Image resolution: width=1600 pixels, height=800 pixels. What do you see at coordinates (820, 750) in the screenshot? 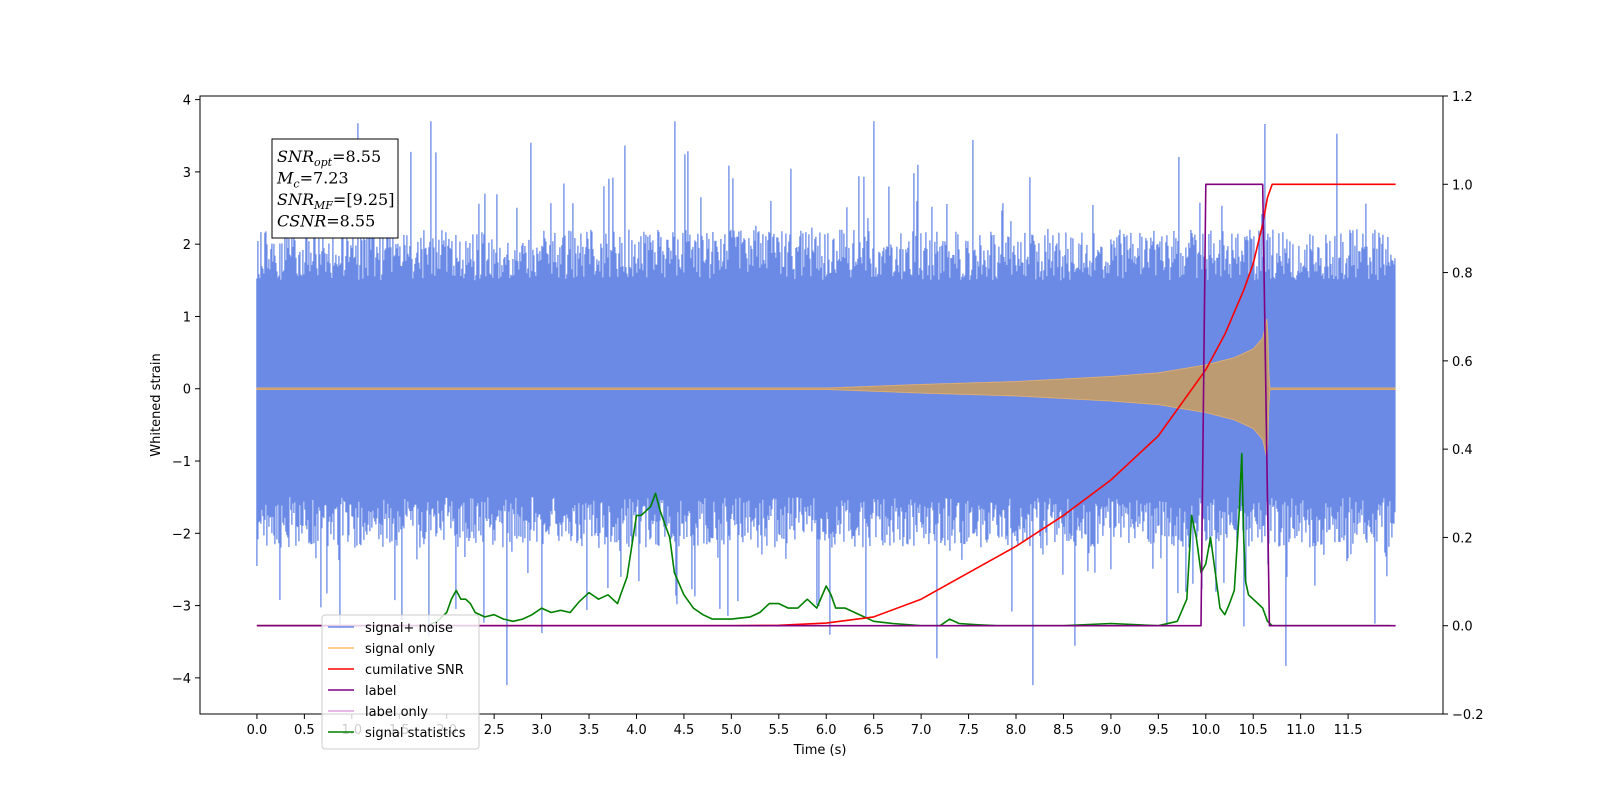
I see `x-axis-label: Time (s)` at bounding box center [820, 750].